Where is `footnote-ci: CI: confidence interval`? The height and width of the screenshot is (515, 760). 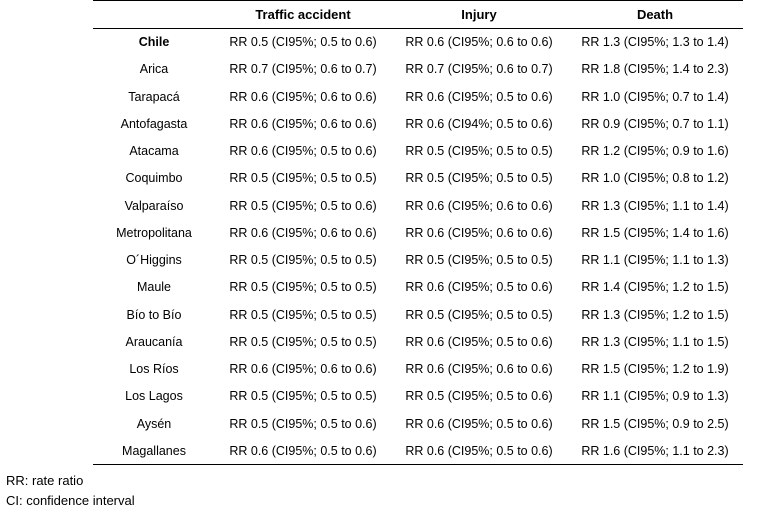 footnote-ci: CI: confidence interval is located at coordinates (70, 500).